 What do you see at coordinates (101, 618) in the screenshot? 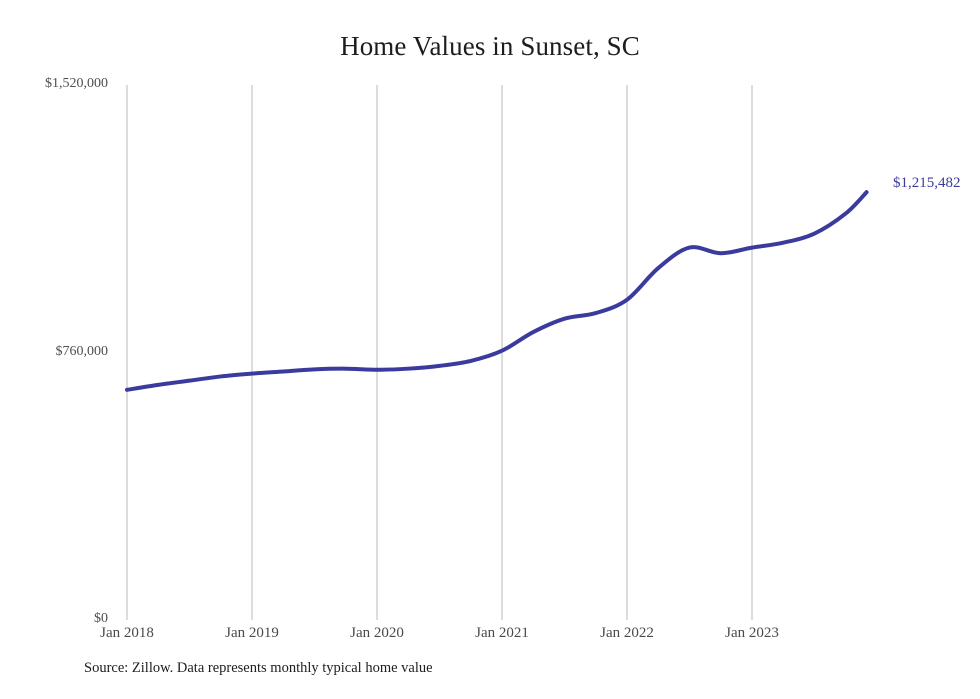
I see `y-tick-label: $0` at bounding box center [101, 618].